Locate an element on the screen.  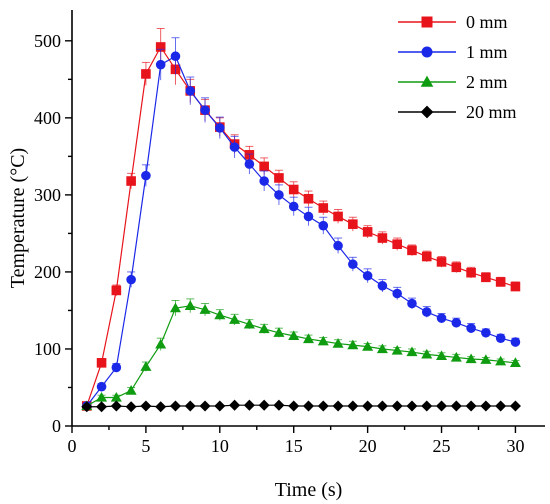
legend-label: 2 mm is located at coordinates (487, 82).